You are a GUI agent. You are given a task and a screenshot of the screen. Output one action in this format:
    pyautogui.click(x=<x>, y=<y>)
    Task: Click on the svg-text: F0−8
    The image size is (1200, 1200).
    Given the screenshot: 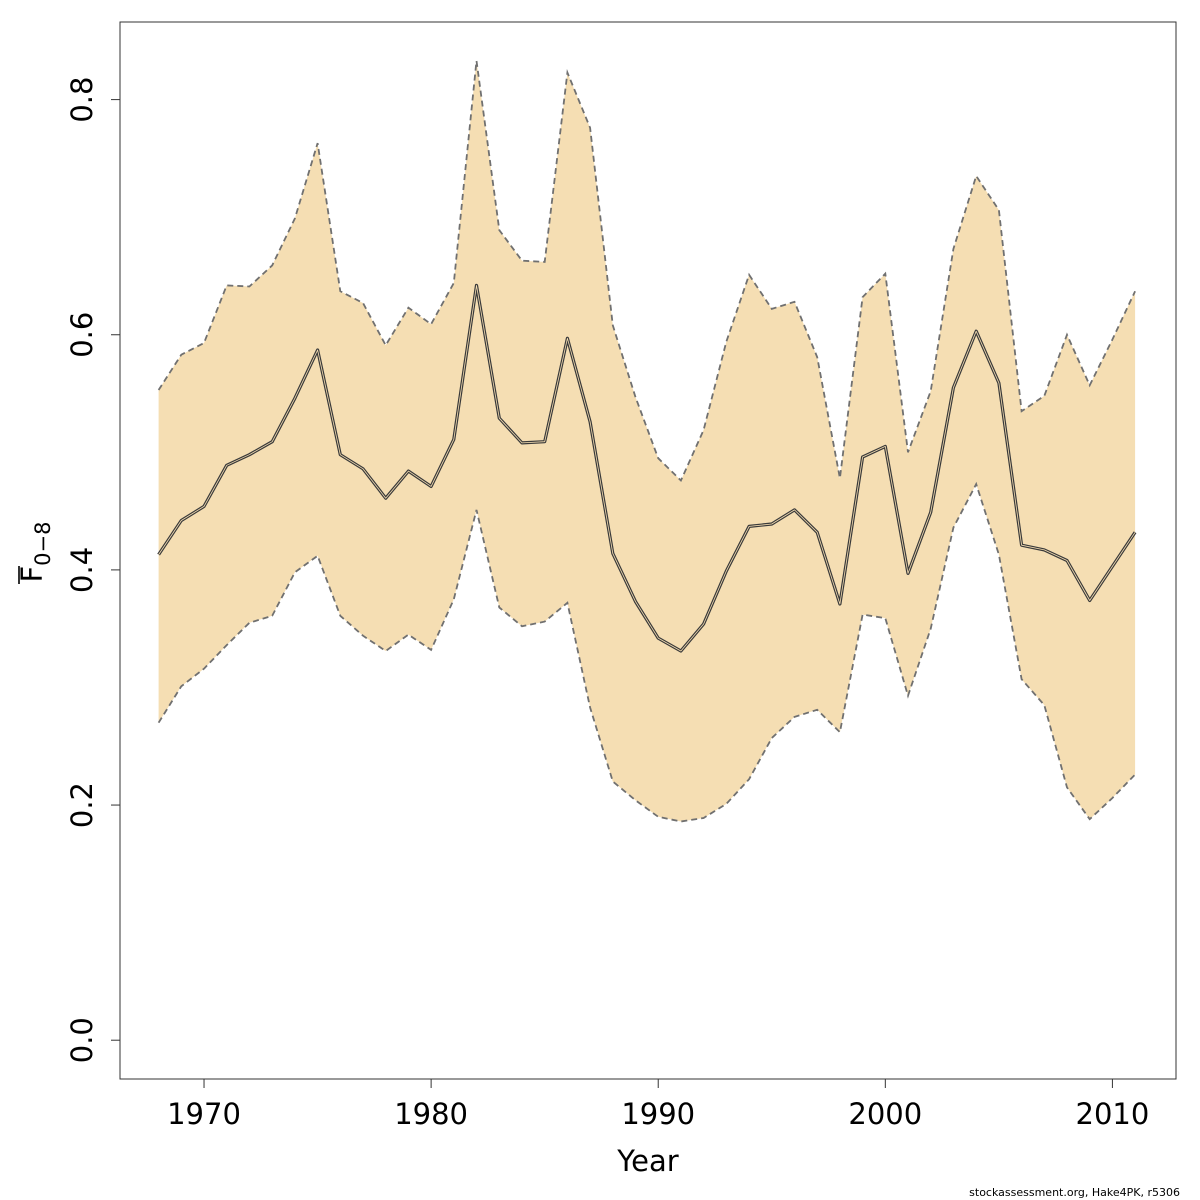 What is the action you would take?
    pyautogui.click(x=35, y=551)
    